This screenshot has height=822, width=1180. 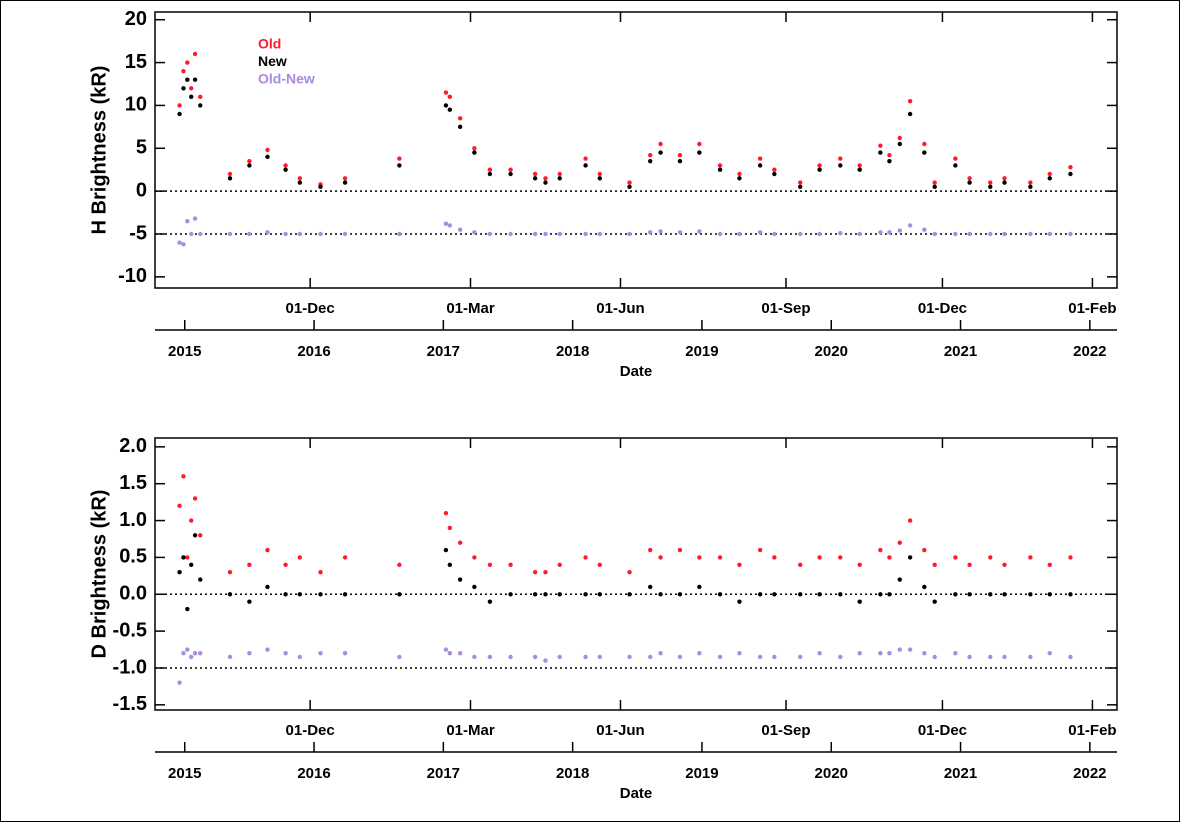 What do you see at coordinates (620, 308) in the screenshot?
I see `x-tick-label: 01-Jun` at bounding box center [620, 308].